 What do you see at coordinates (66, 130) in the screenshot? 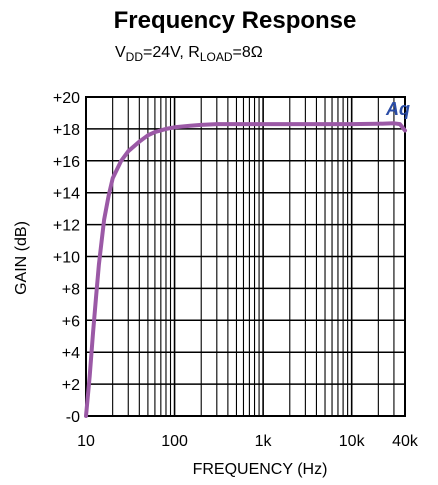
I see `y-tick-label: +18` at bounding box center [66, 130].